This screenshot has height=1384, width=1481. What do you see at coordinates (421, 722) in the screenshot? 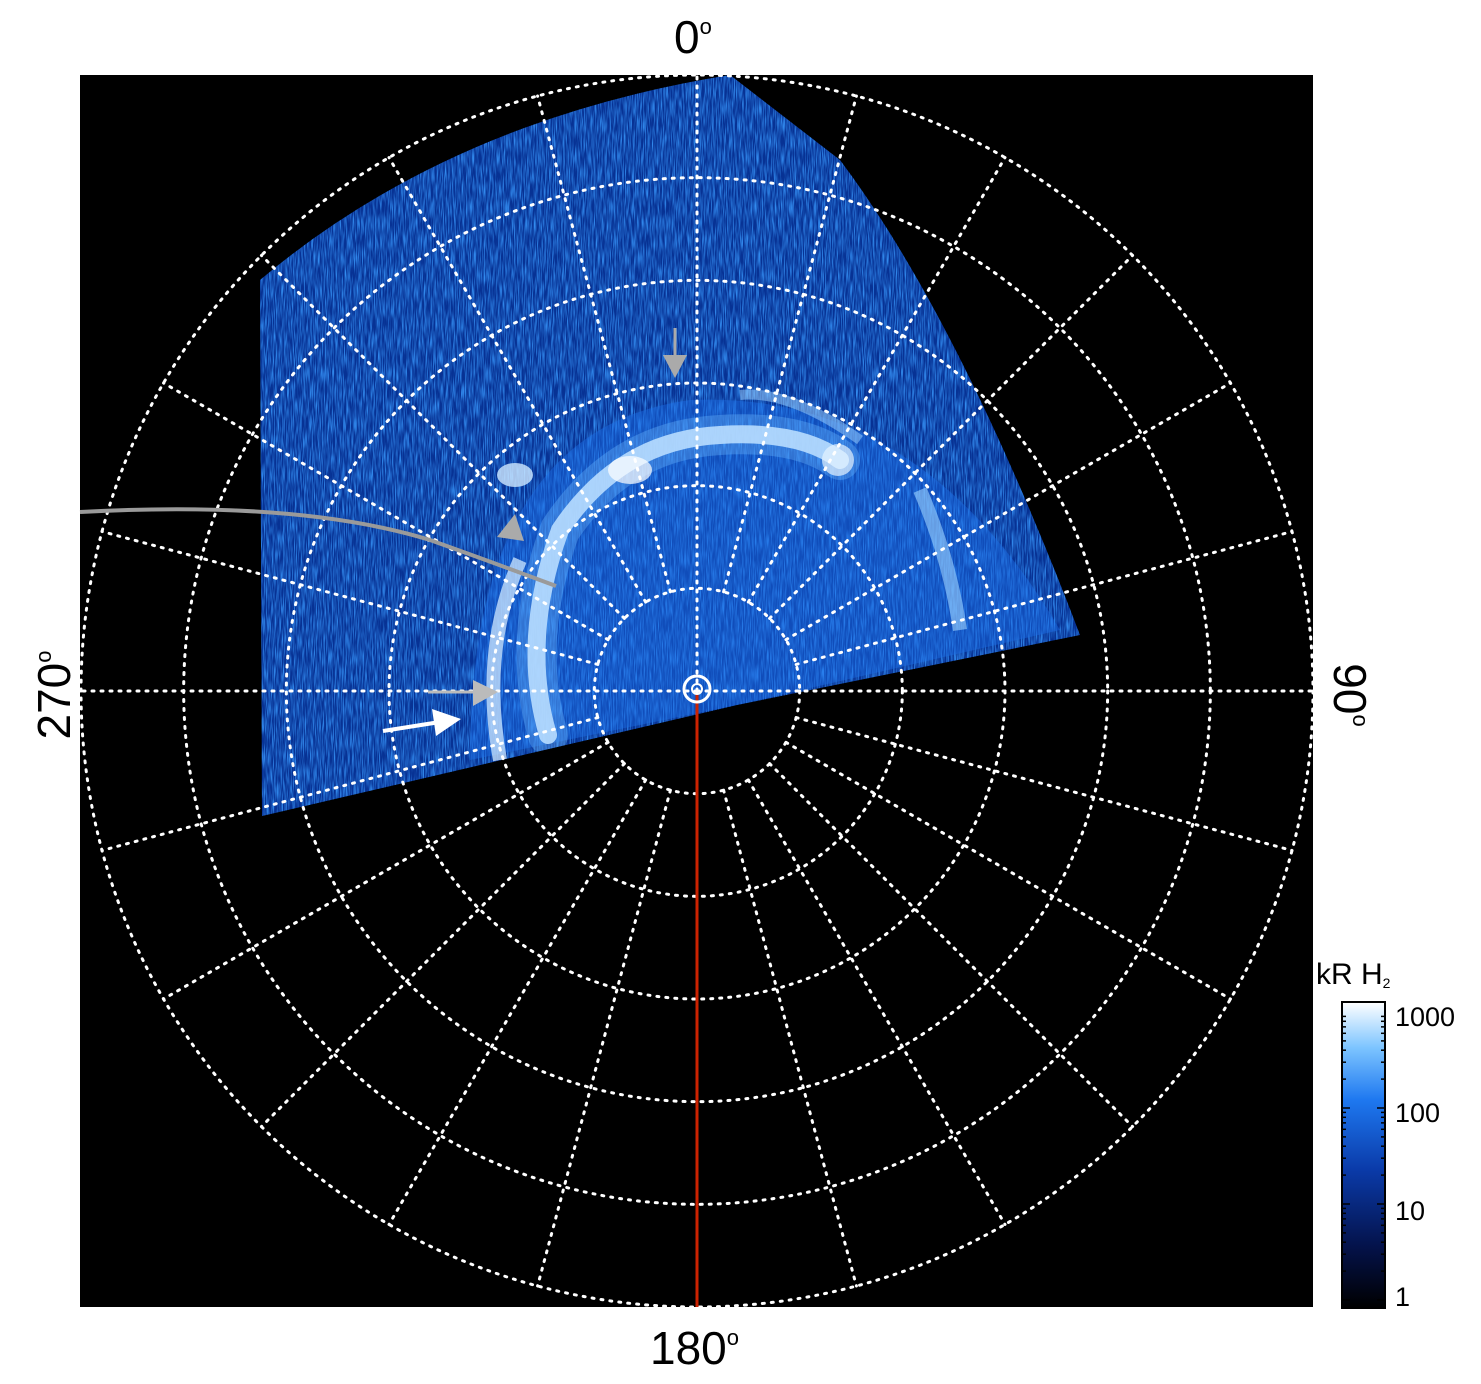
I see `white-arrow` at bounding box center [421, 722].